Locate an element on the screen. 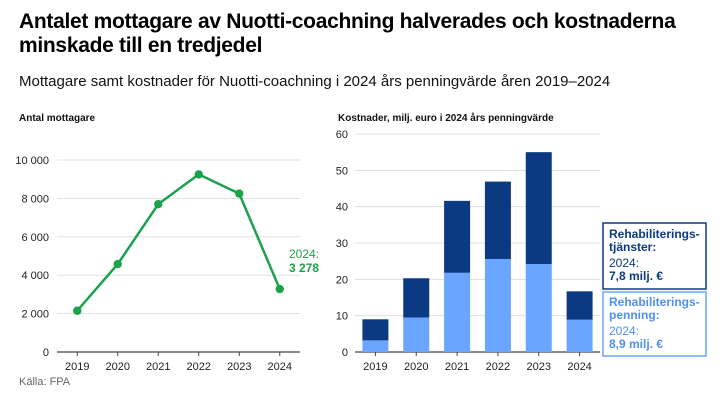  right-y-tick-label: 40 is located at coordinates (342, 208).